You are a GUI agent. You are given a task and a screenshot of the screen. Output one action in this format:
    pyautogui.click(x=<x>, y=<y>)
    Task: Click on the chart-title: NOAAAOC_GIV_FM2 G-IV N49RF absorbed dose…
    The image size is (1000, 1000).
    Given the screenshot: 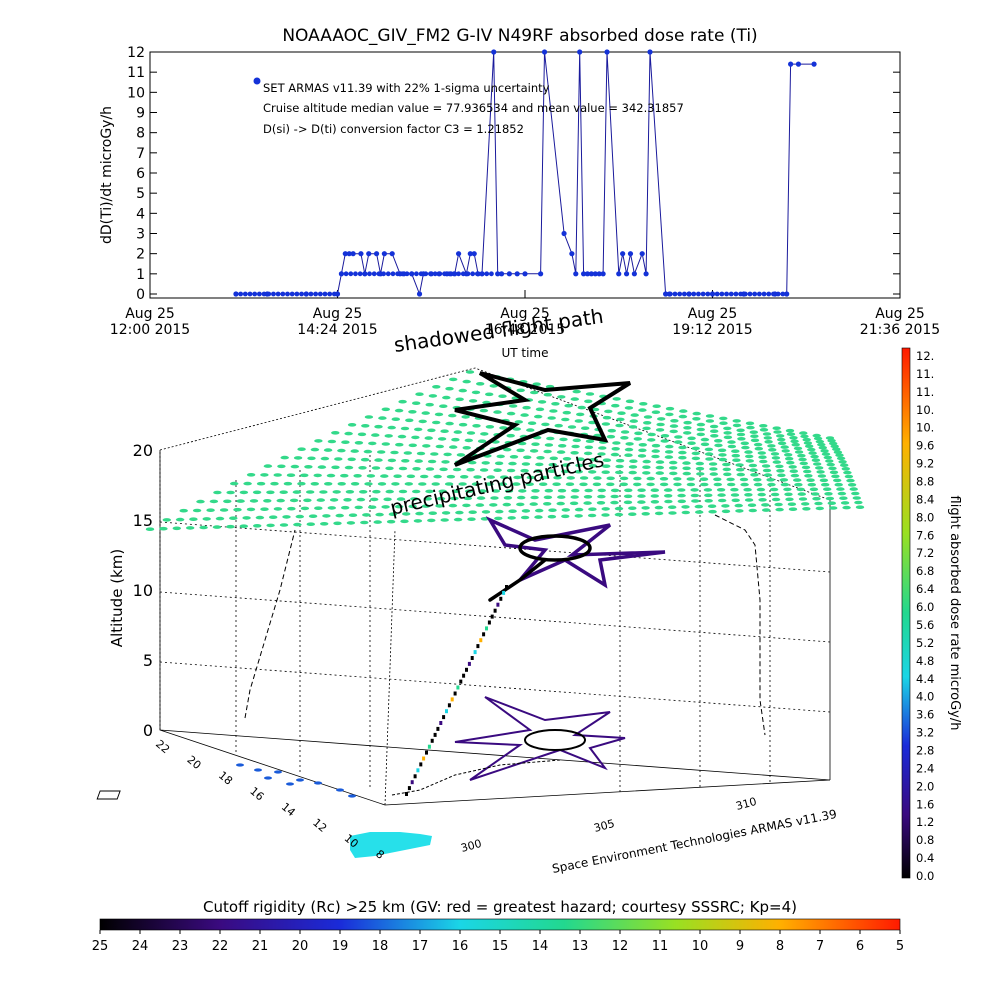 What is the action you would take?
    pyautogui.click(x=519, y=36)
    